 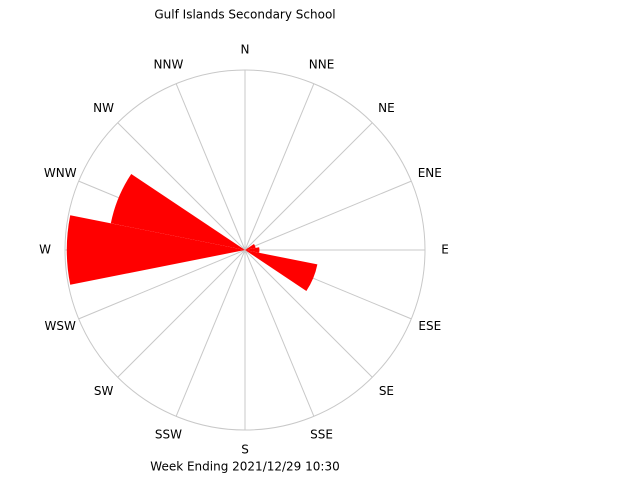 What do you see at coordinates (386, 108) in the screenshot?
I see `direction-label: NE` at bounding box center [386, 108].